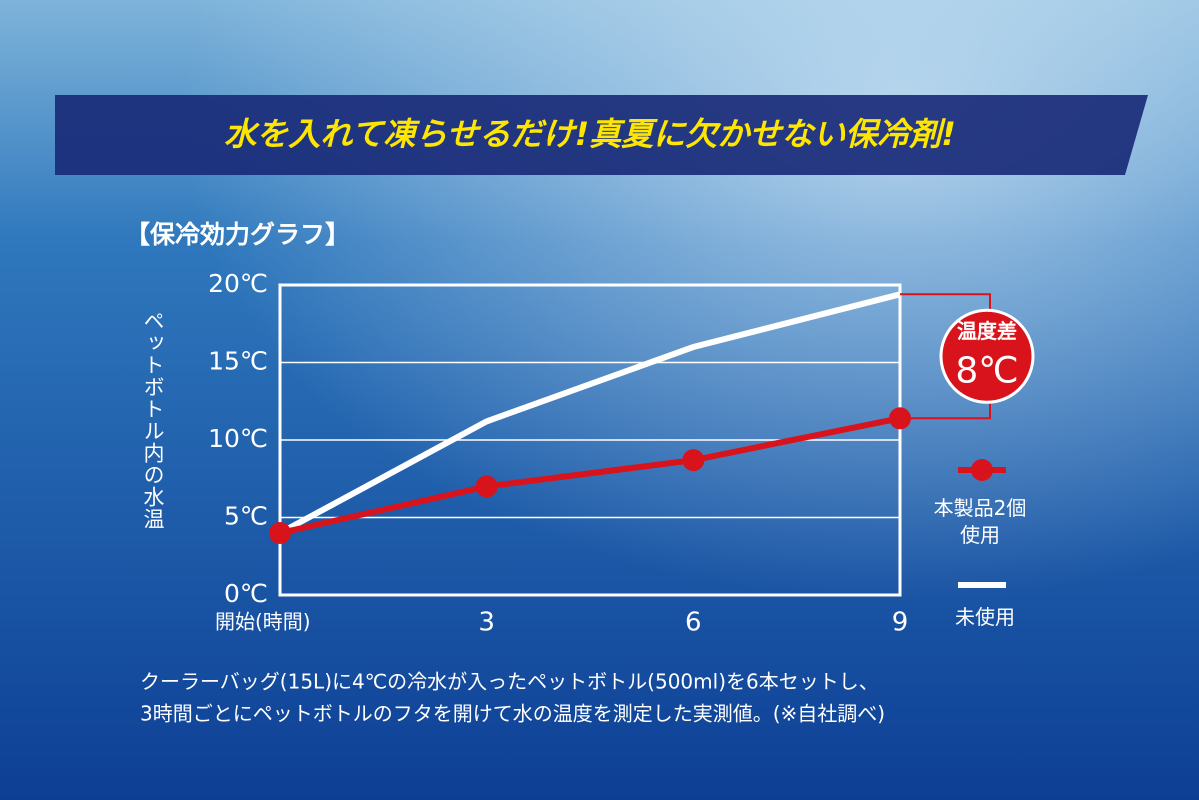 This screenshot has height=800, width=1199. Describe the element at coordinates (238, 438) in the screenshot. I see `y-tick-label: 10℃` at that location.